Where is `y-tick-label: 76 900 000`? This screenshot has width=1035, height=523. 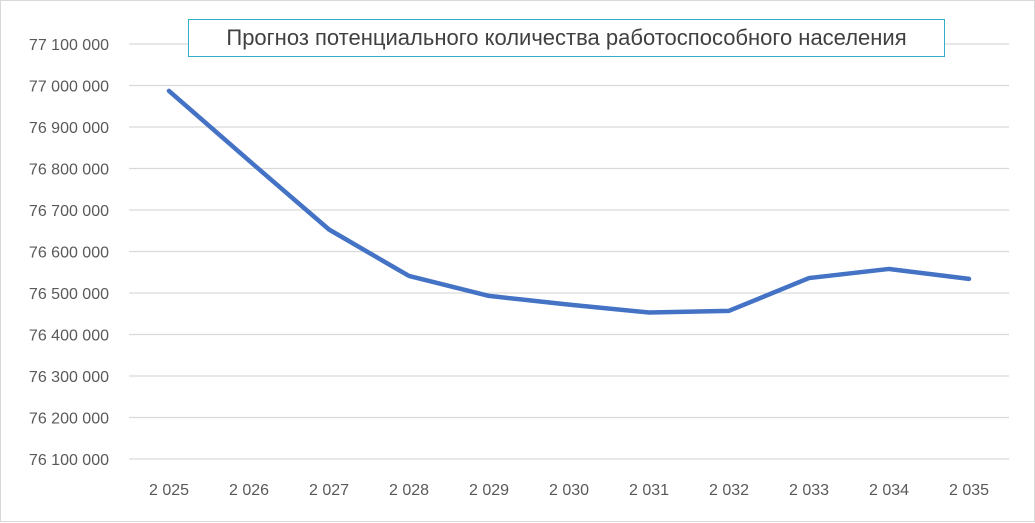
y-tick-label: 76 900 000 is located at coordinates (69, 128).